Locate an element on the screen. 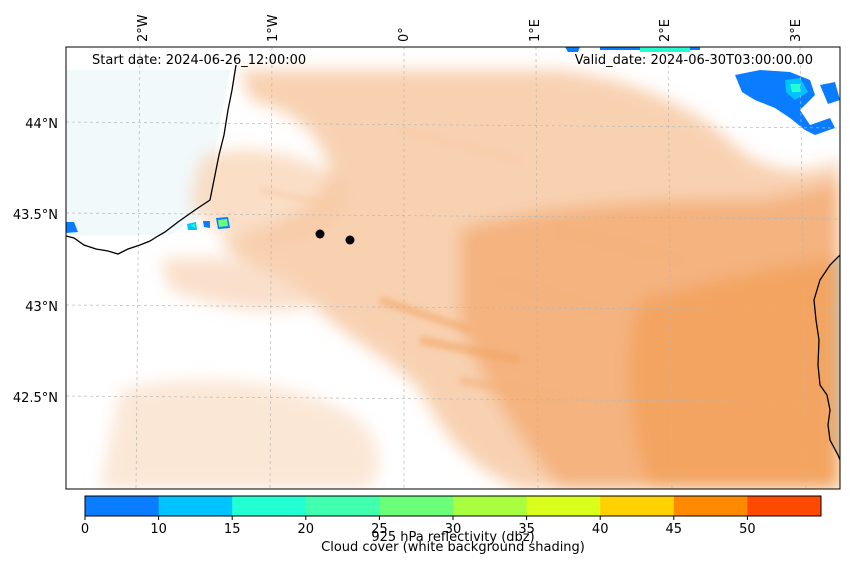 The width and height of the screenshot is (850, 564). colorbar-tick-label: 20 is located at coordinates (306, 529).